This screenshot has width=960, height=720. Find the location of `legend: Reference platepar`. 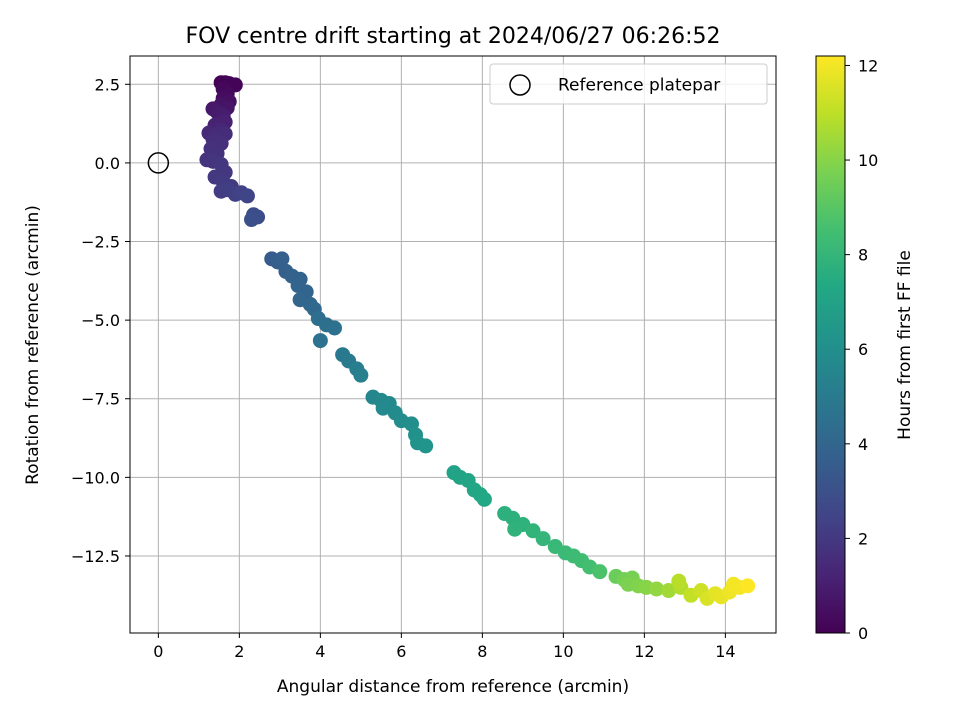

legend: Reference platepar is located at coordinates (628, 84).